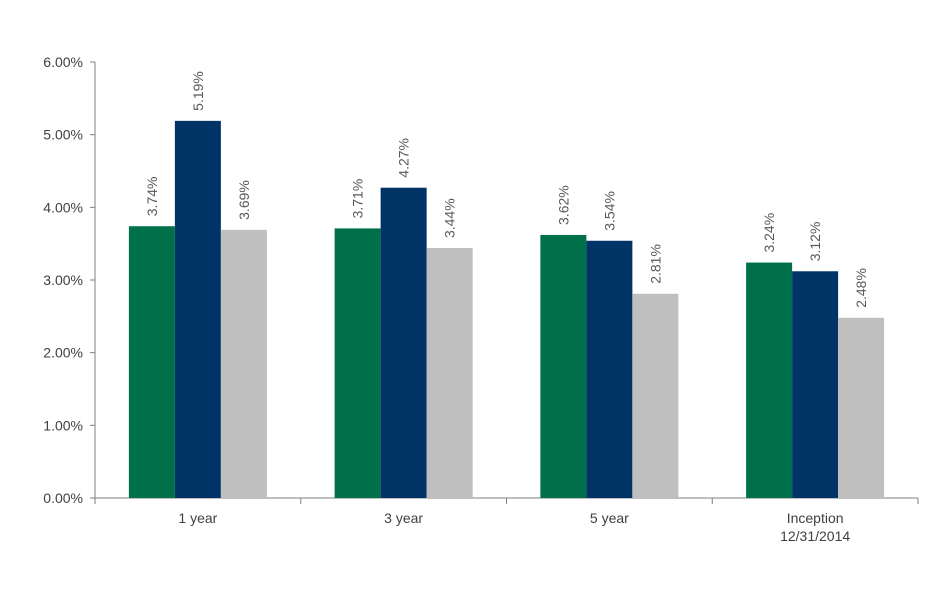 The width and height of the screenshot is (948, 589). Describe the element at coordinates (404, 158) in the screenshot. I see `data-label: 4.27%` at that location.